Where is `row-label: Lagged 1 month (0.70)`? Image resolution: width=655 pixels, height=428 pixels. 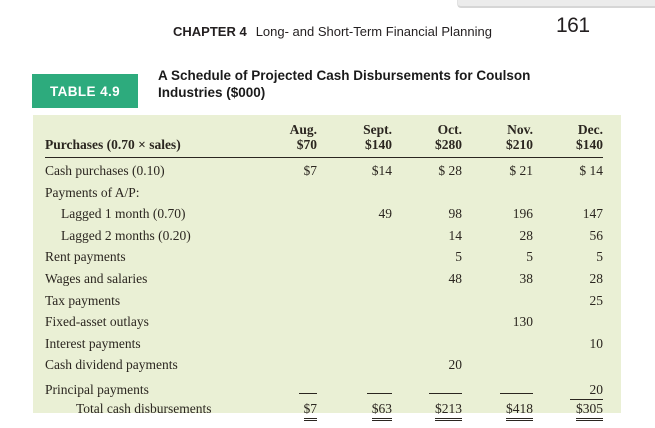
row-label: Lagged 1 month (0.70) is located at coordinates (123, 214).